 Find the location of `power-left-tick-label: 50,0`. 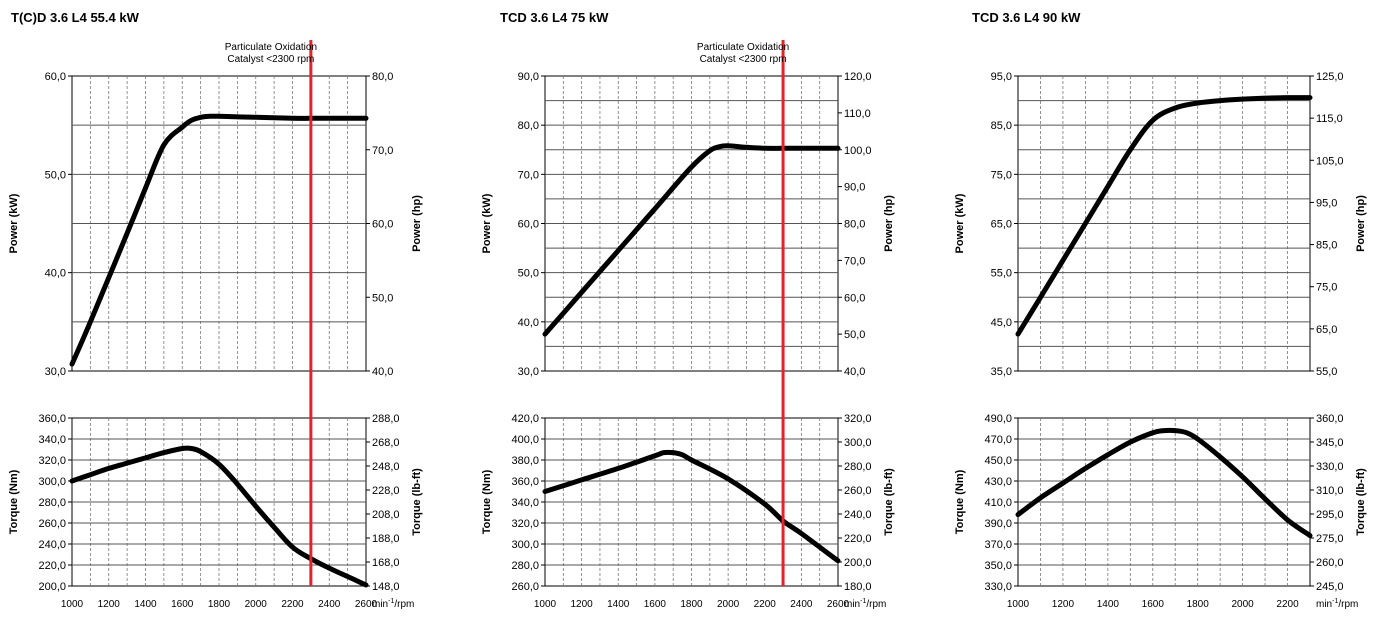

power-left-tick-label: 50,0 is located at coordinates (528, 274).